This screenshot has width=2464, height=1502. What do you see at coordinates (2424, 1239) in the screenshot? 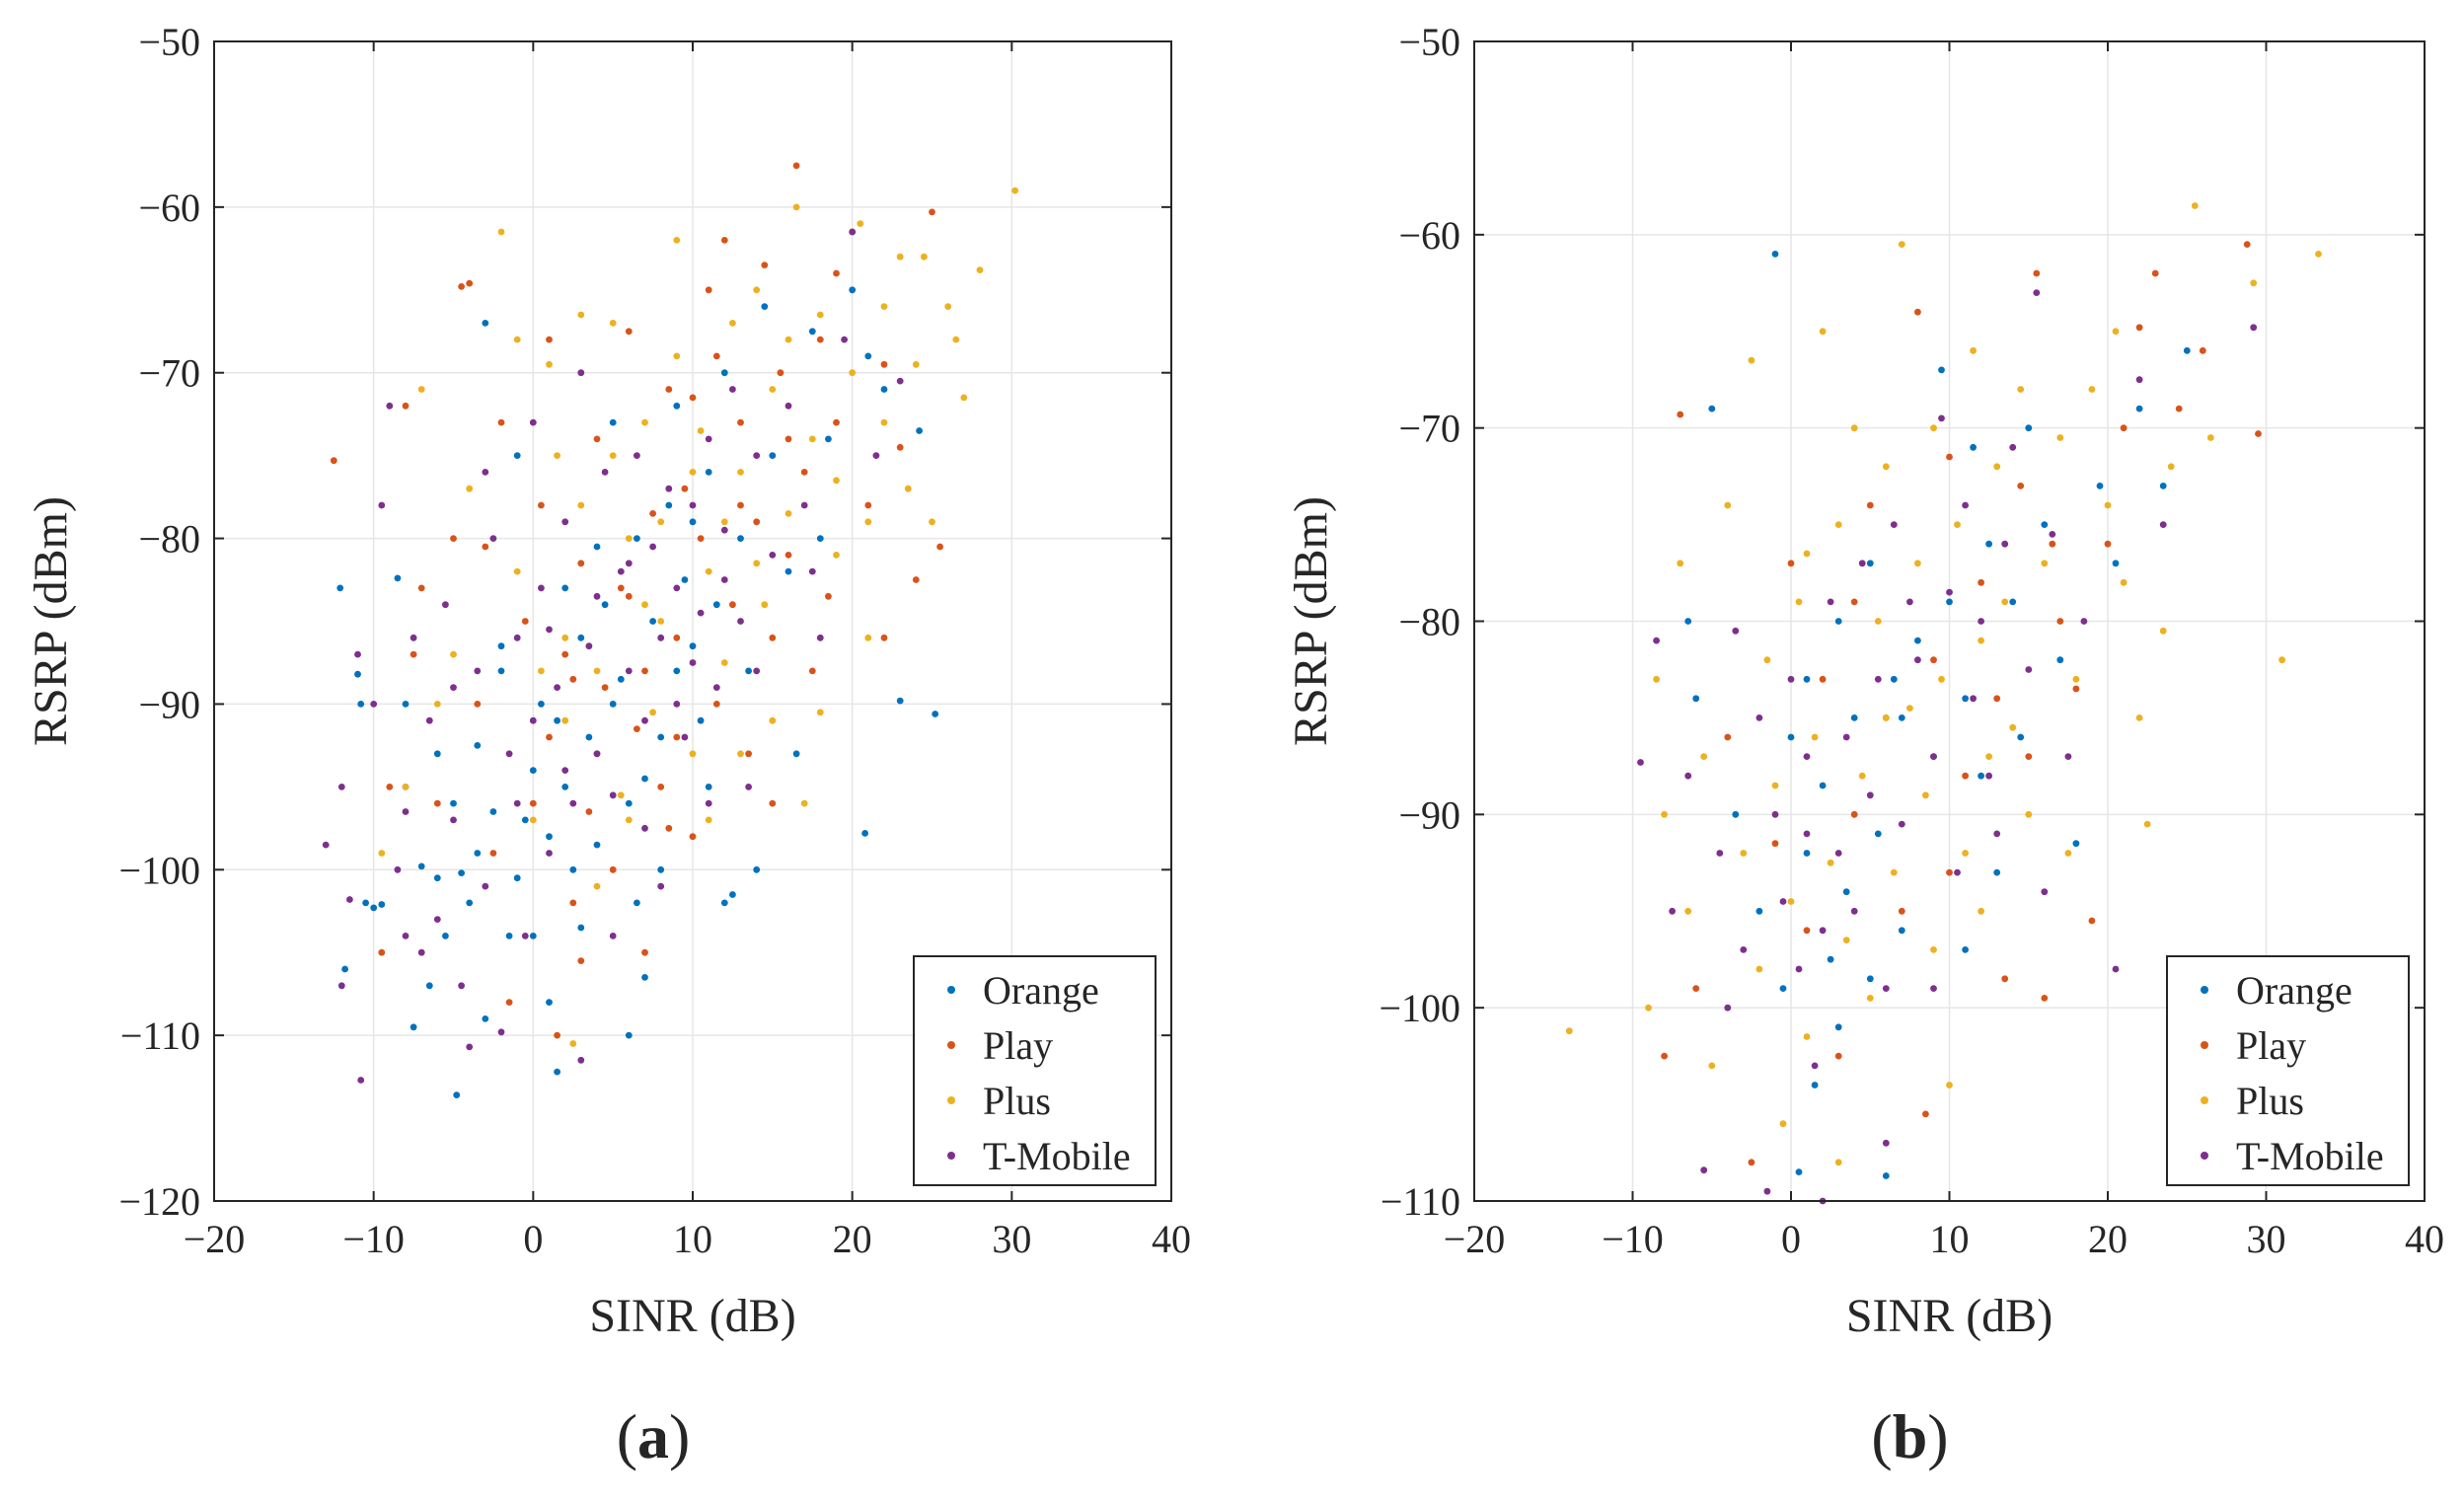
I see `x-tick-label-b-6: 40` at bounding box center [2424, 1239].